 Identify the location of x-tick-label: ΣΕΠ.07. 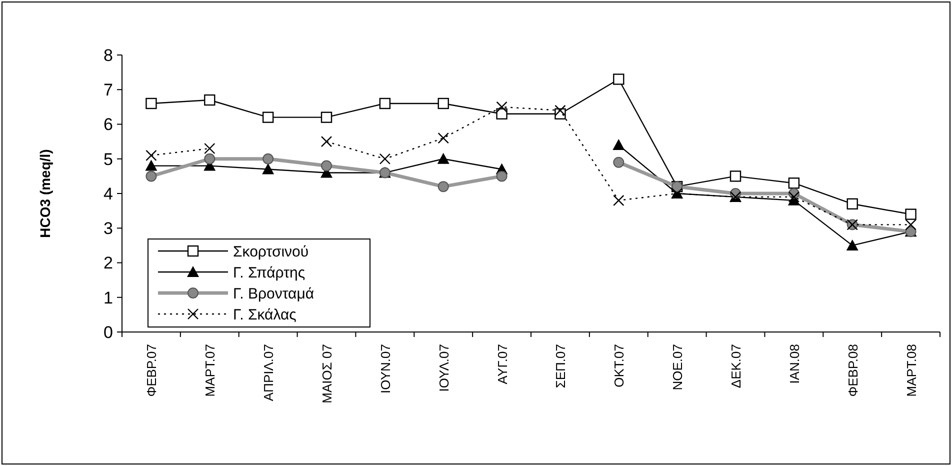
(560, 366).